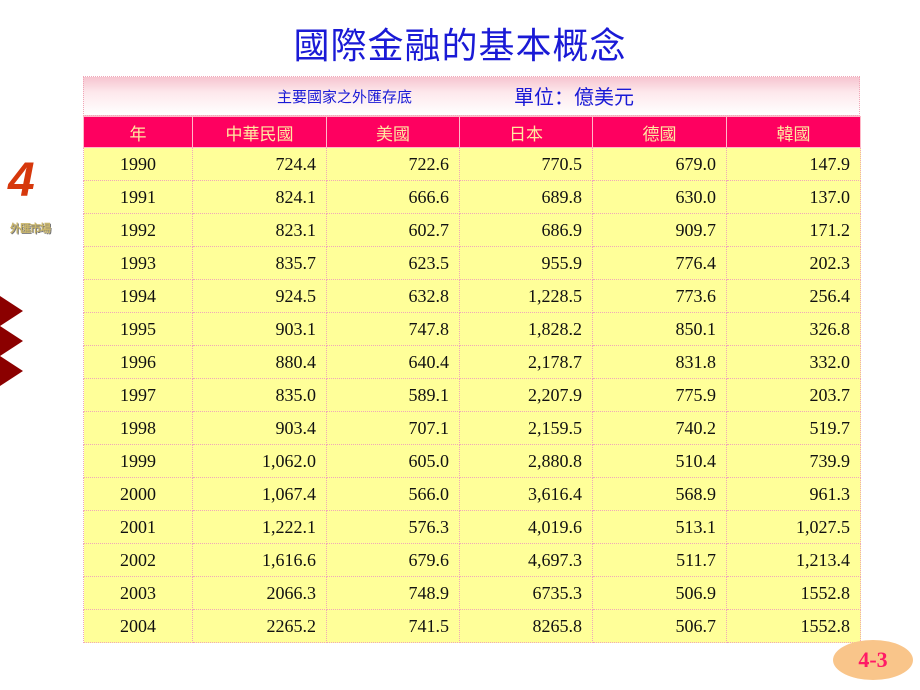  I want to click on table-row: 1991 824.1 666.6 689.8 630.0 137.0, so click(472, 197).